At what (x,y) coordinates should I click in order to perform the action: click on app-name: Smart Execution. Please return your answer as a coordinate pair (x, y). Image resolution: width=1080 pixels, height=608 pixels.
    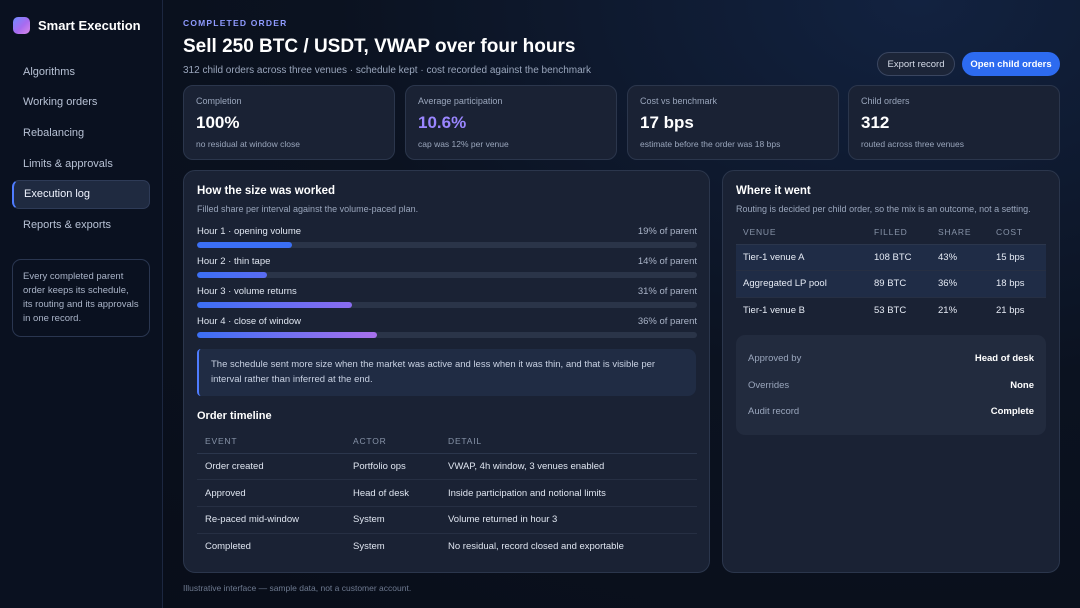
    Looking at the image, I should click on (89, 25).